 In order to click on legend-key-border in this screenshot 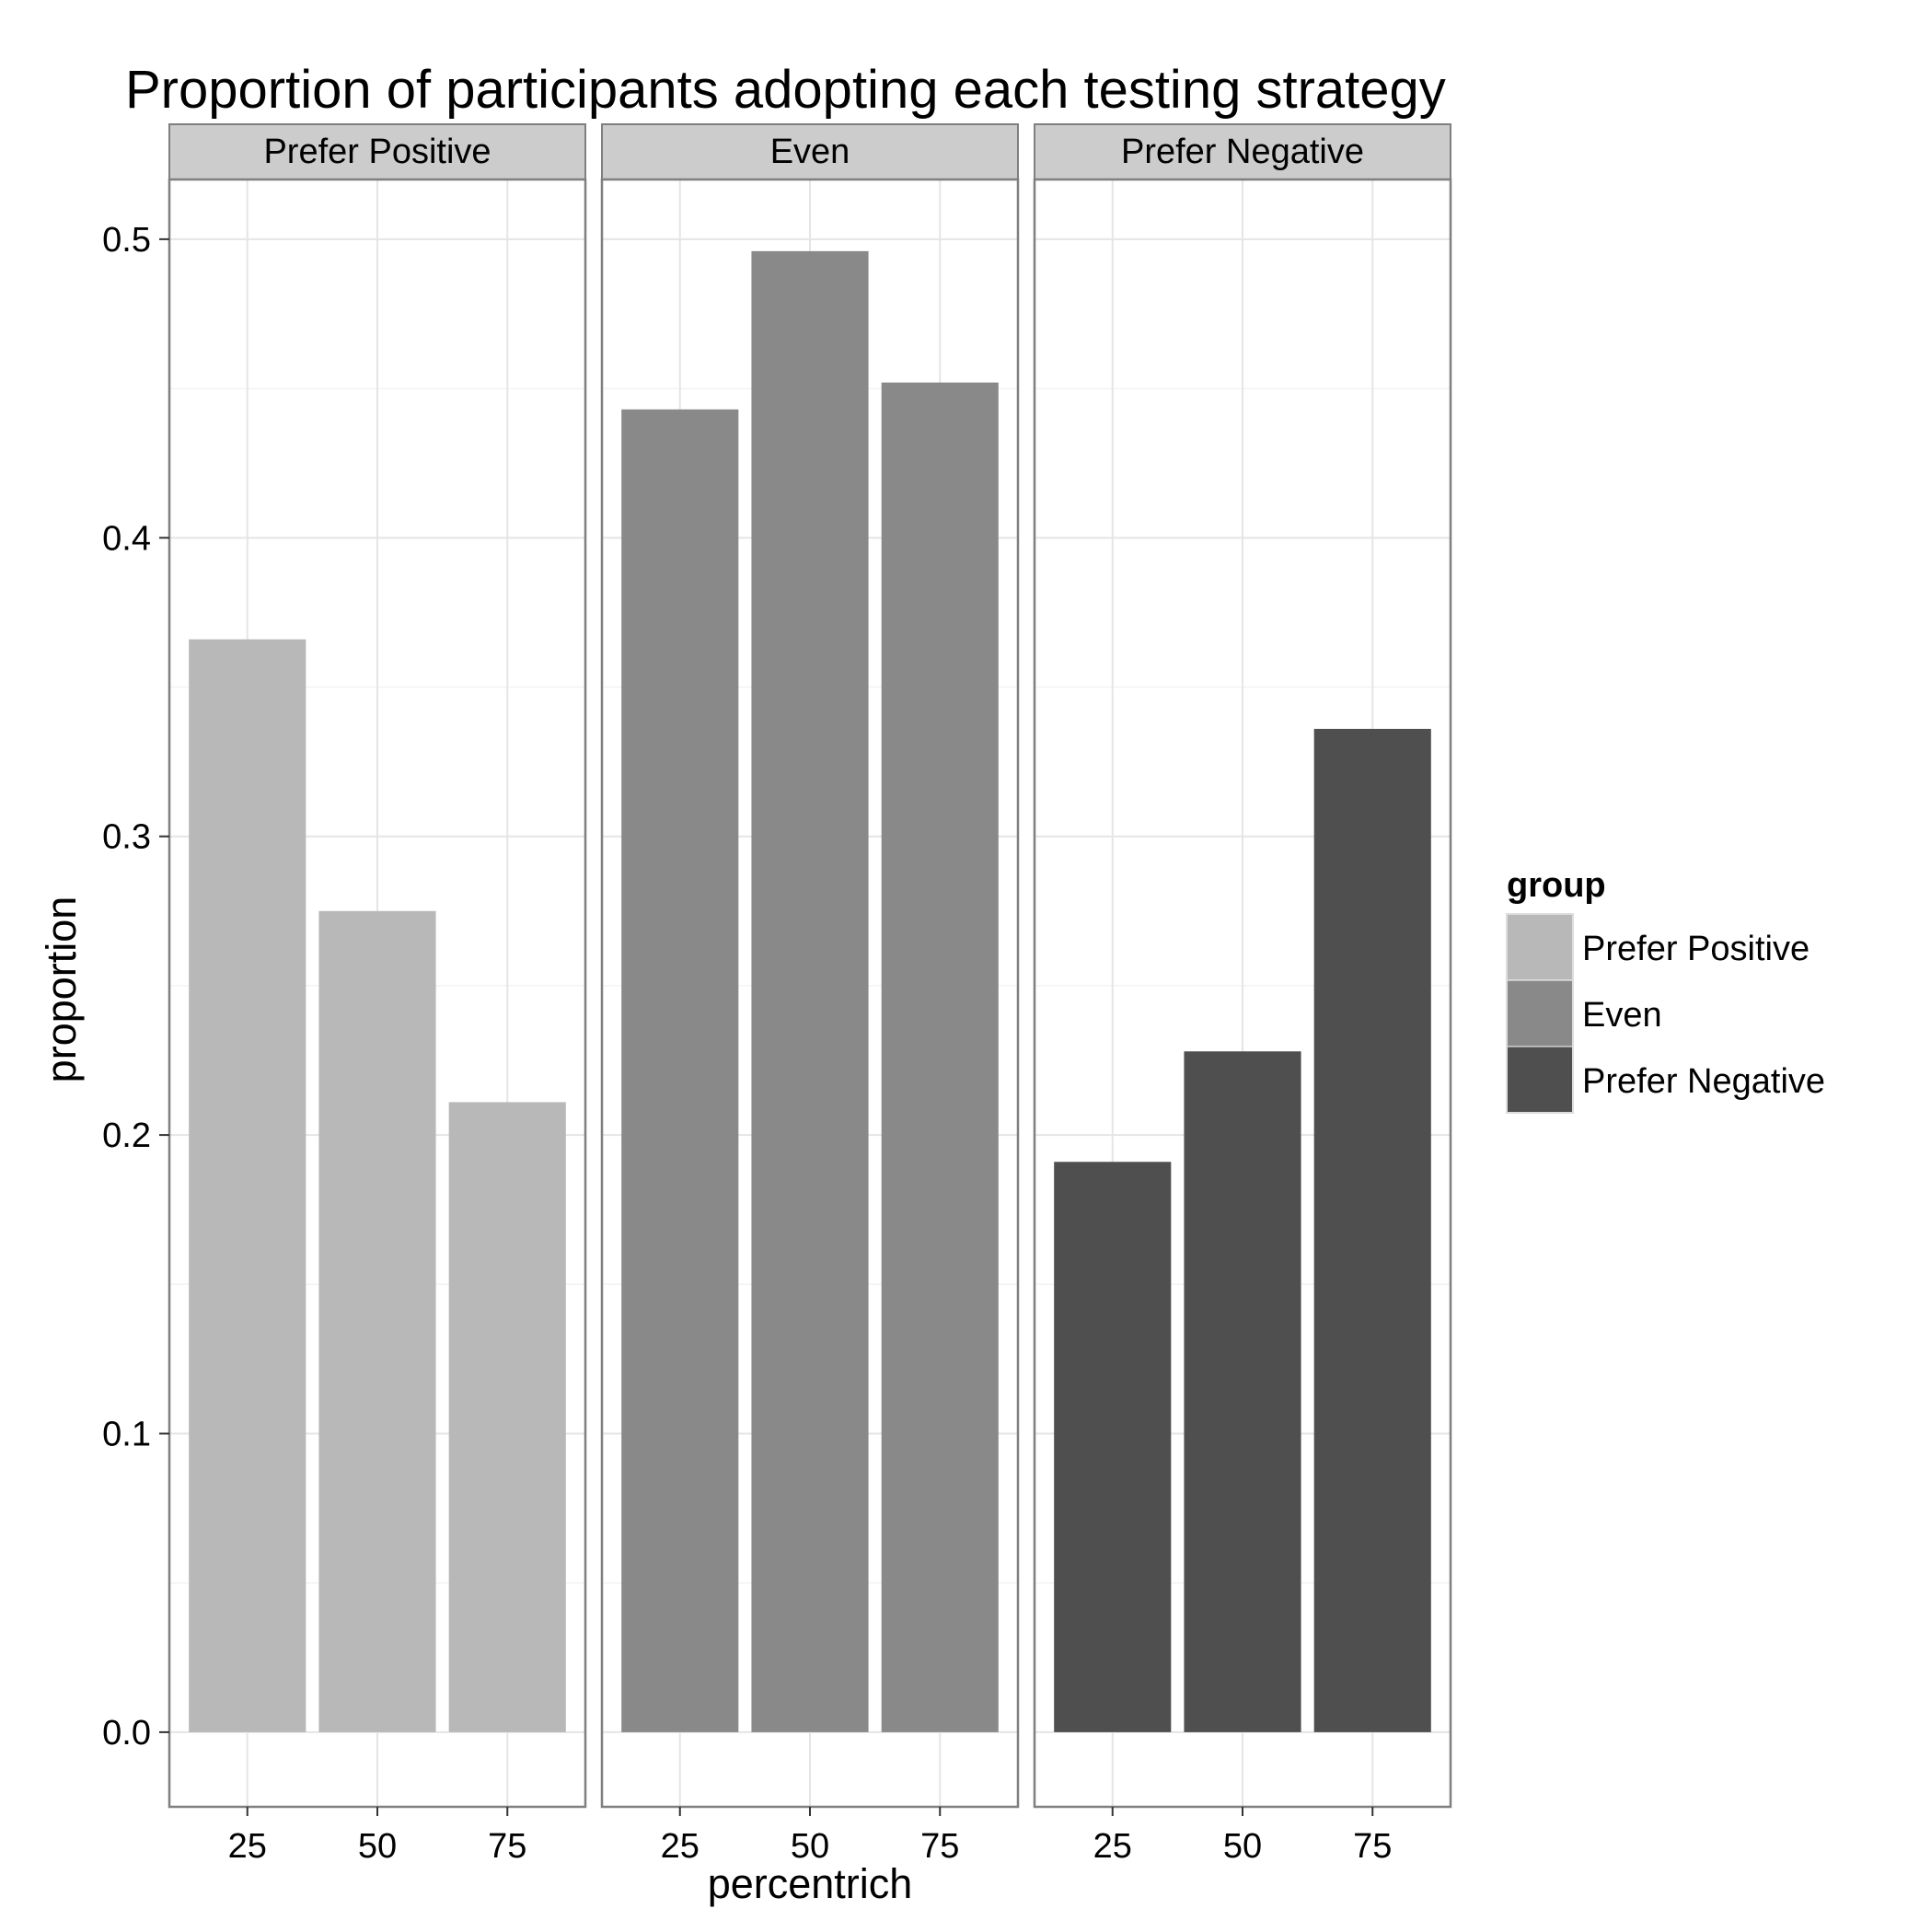, I will do `click(1540, 1013)`.